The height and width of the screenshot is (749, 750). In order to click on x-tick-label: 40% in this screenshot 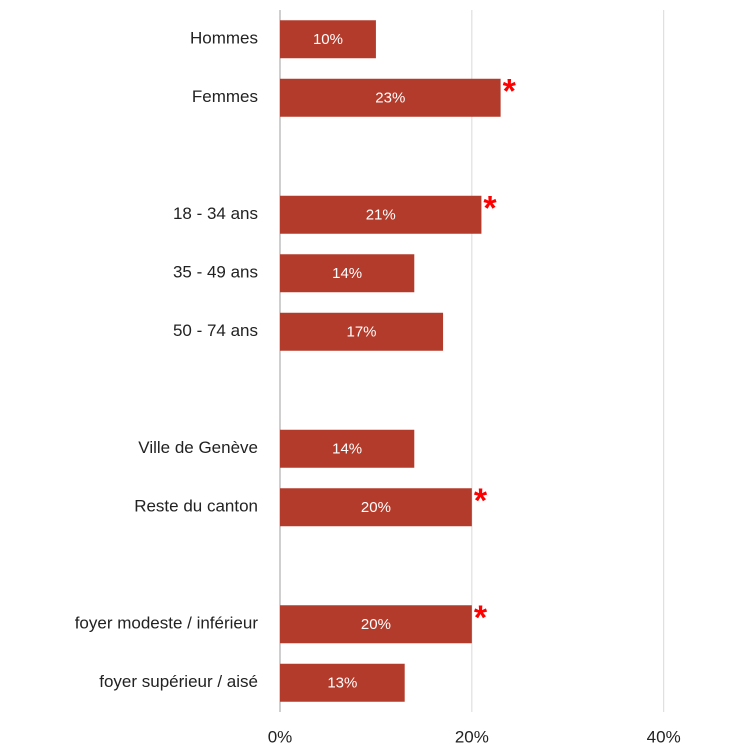, I will do `click(664, 736)`.